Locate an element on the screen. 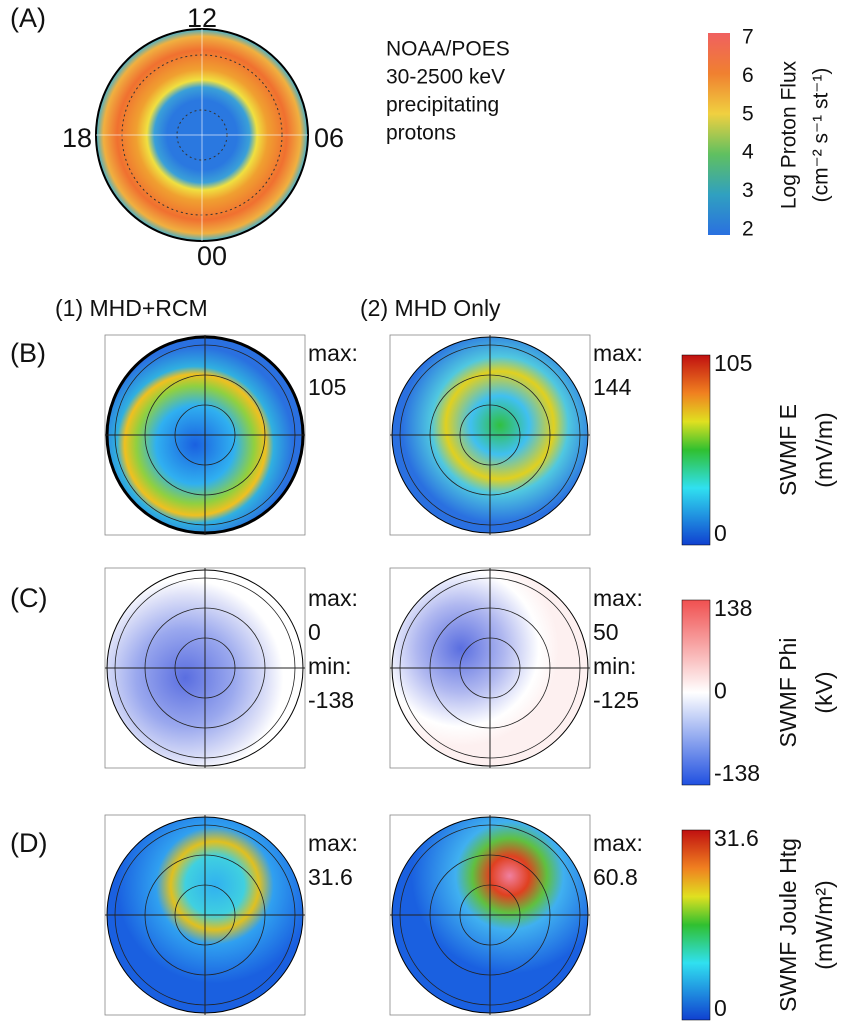 This screenshot has width=848, height=1032. description-line: 30-2500 keV is located at coordinates (445, 77).